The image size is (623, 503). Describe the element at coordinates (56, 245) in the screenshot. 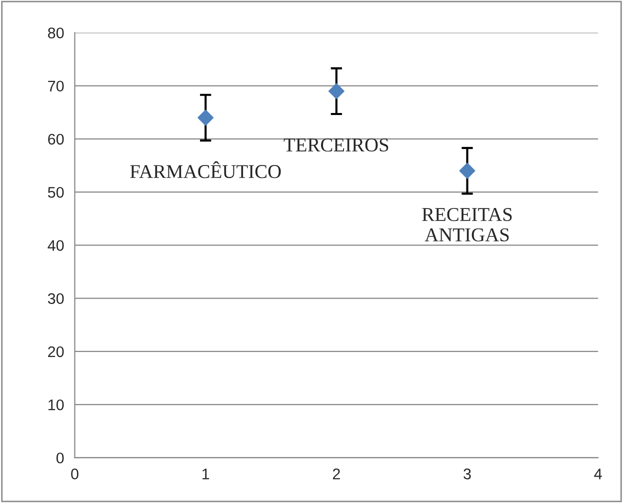

I see `y-tick-label: 40` at that location.